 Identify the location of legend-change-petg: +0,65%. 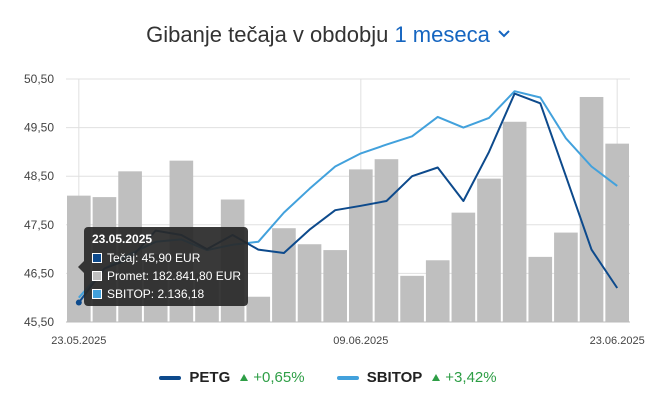
(279, 377).